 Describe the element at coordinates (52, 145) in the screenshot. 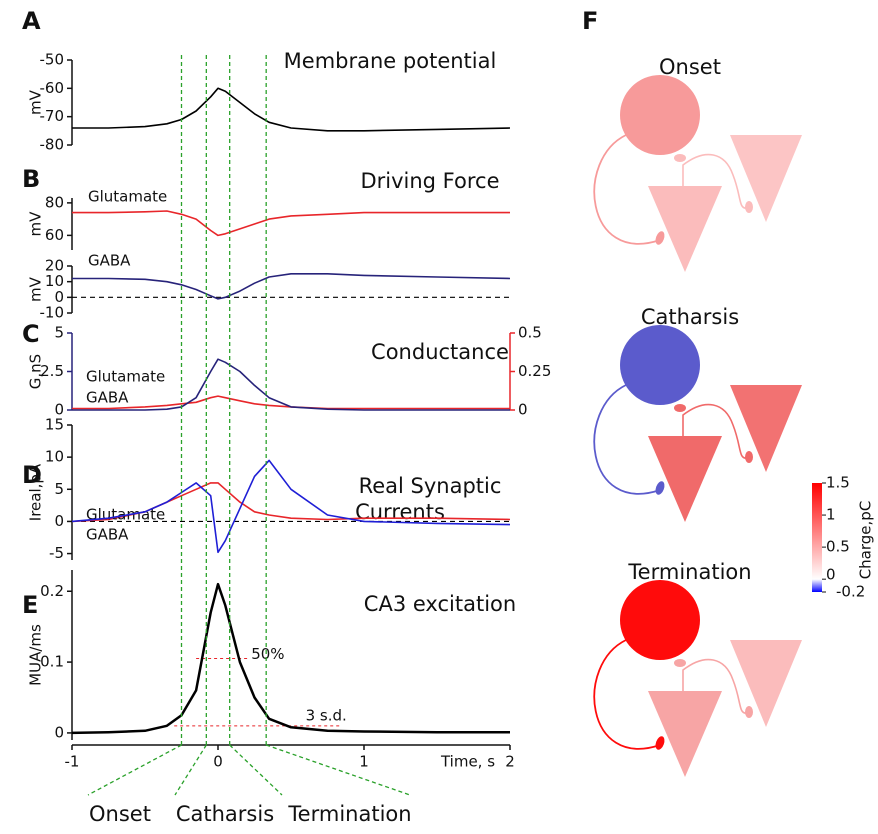

I see `y-tick-label: -80` at that location.